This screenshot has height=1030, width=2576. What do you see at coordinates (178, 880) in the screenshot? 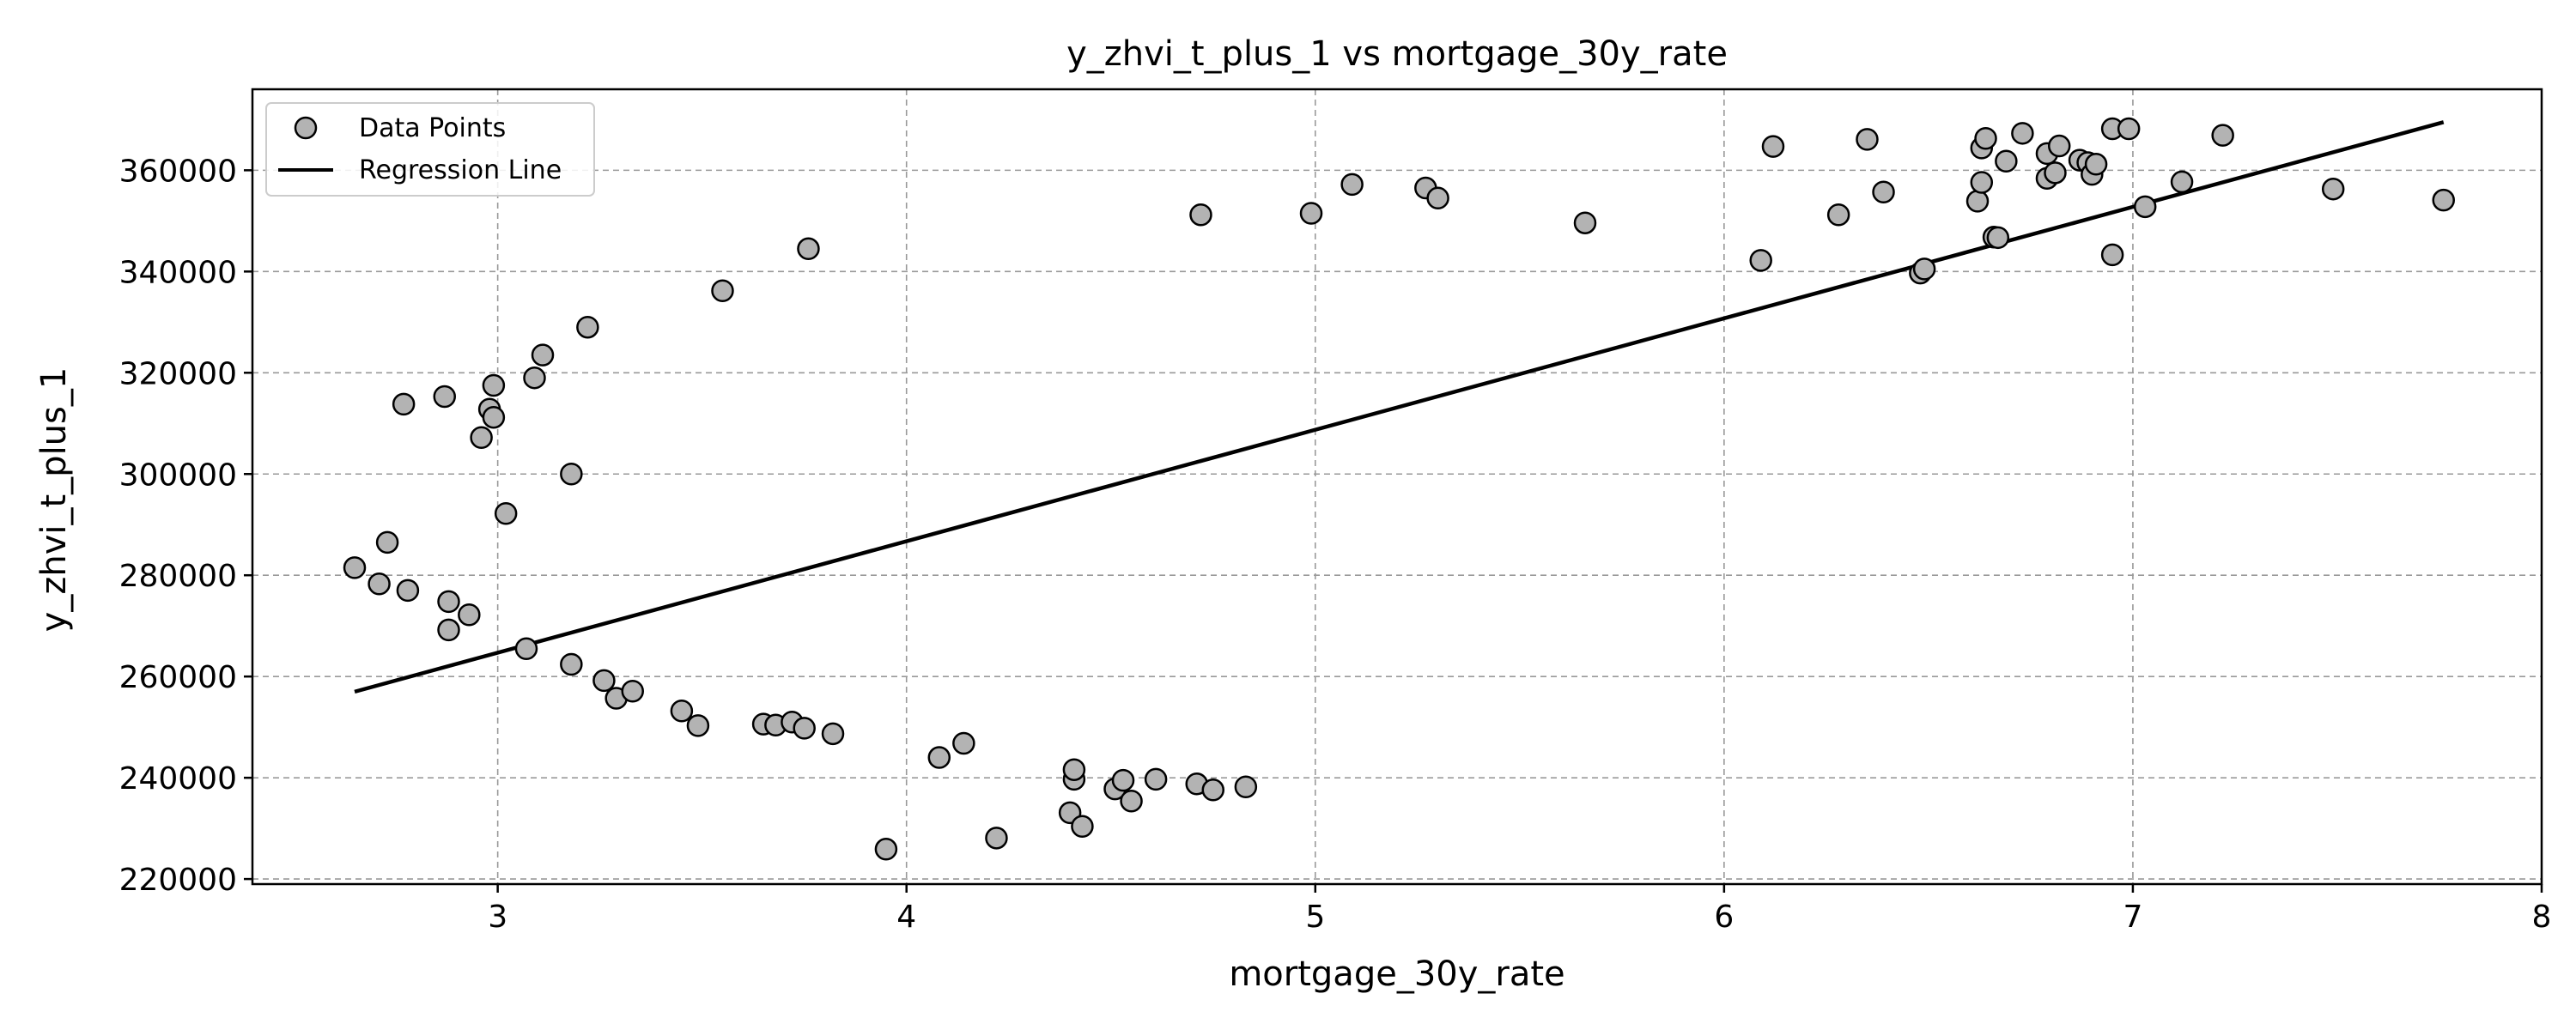
I see `y-tick-label: 220000` at bounding box center [178, 880].